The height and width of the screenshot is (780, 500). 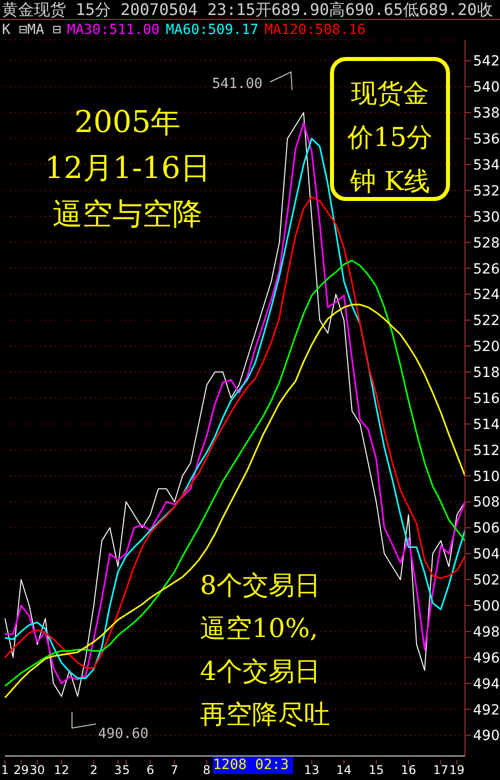 I want to click on y-tick-label: 530, so click(x=486, y=217).